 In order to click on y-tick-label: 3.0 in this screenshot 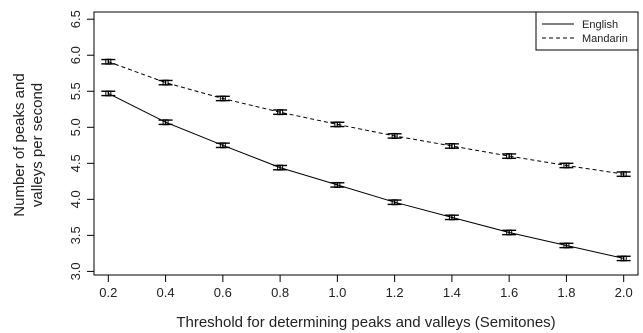, I will do `click(75, 271)`.